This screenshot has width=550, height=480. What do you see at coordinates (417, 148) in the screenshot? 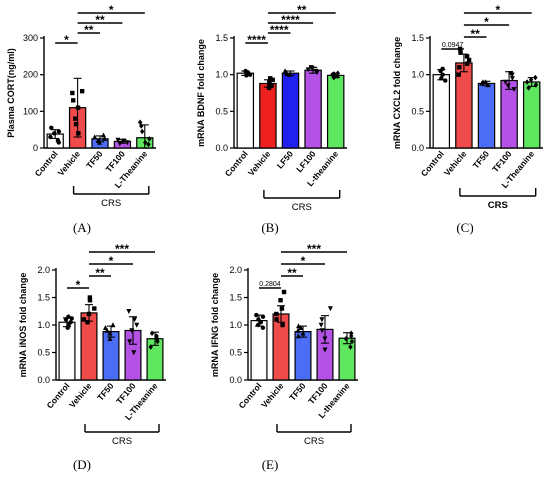
I see `y-tick-label: 0.0` at bounding box center [417, 148].